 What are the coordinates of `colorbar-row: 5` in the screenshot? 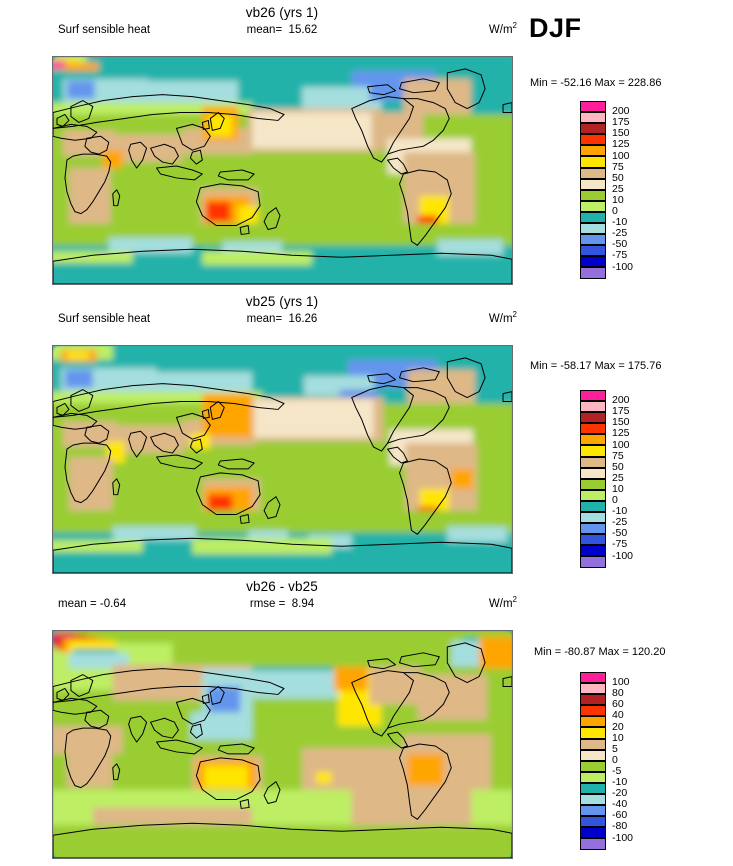 It's located at (599, 746).